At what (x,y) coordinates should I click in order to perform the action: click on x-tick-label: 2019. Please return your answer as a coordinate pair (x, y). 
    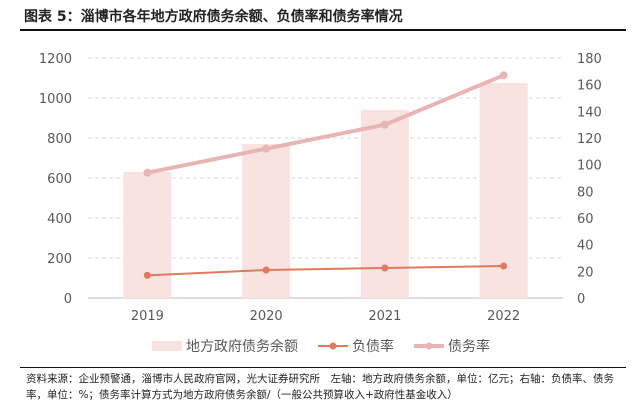
    Looking at the image, I should click on (147, 316).